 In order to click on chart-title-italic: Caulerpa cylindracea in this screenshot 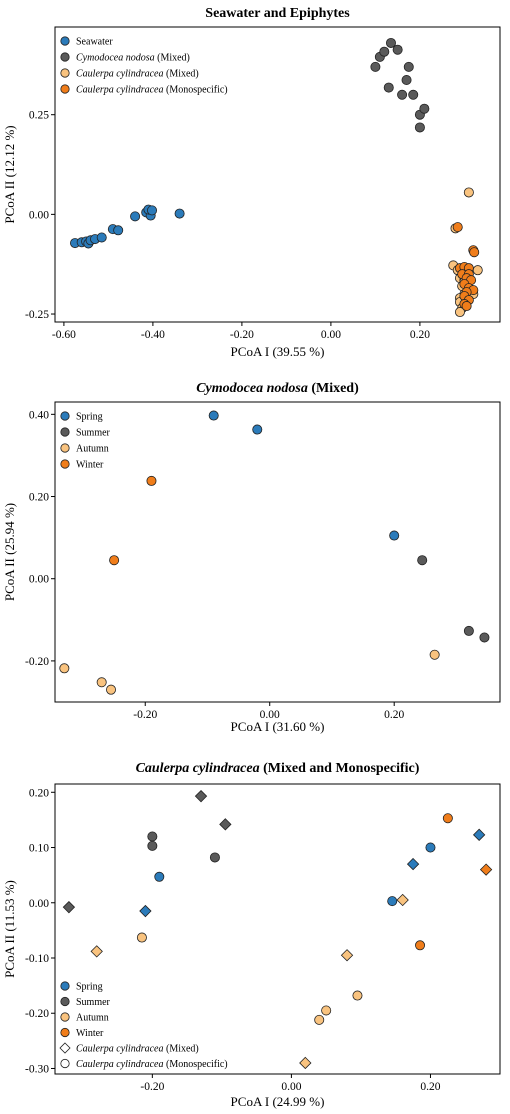, I will do `click(198, 768)`.